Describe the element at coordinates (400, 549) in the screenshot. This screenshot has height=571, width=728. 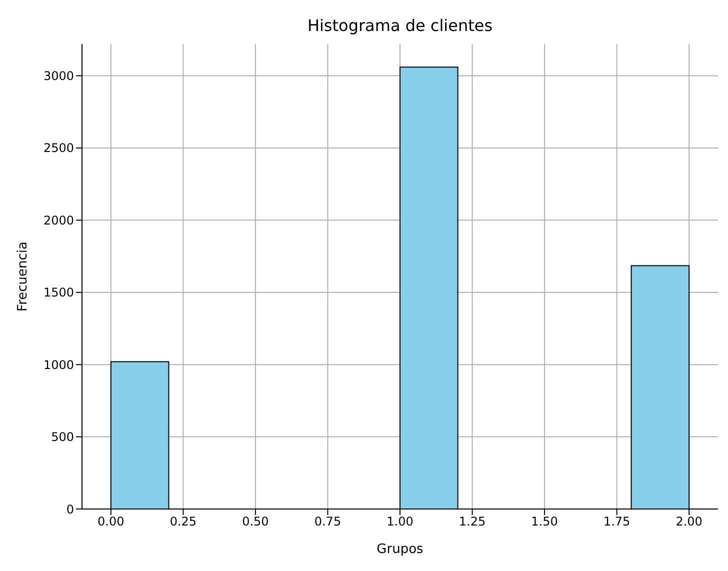
I see `x-axis-title: Grupos` at that location.